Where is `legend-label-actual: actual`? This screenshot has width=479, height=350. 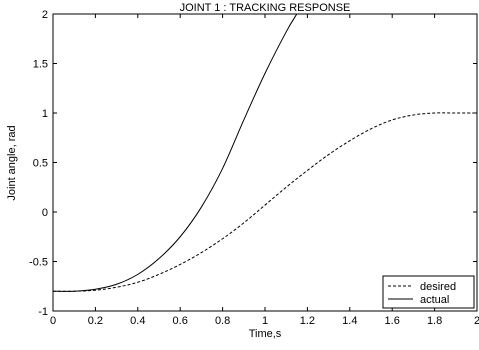 legend-label-actual: actual is located at coordinates (434, 300).